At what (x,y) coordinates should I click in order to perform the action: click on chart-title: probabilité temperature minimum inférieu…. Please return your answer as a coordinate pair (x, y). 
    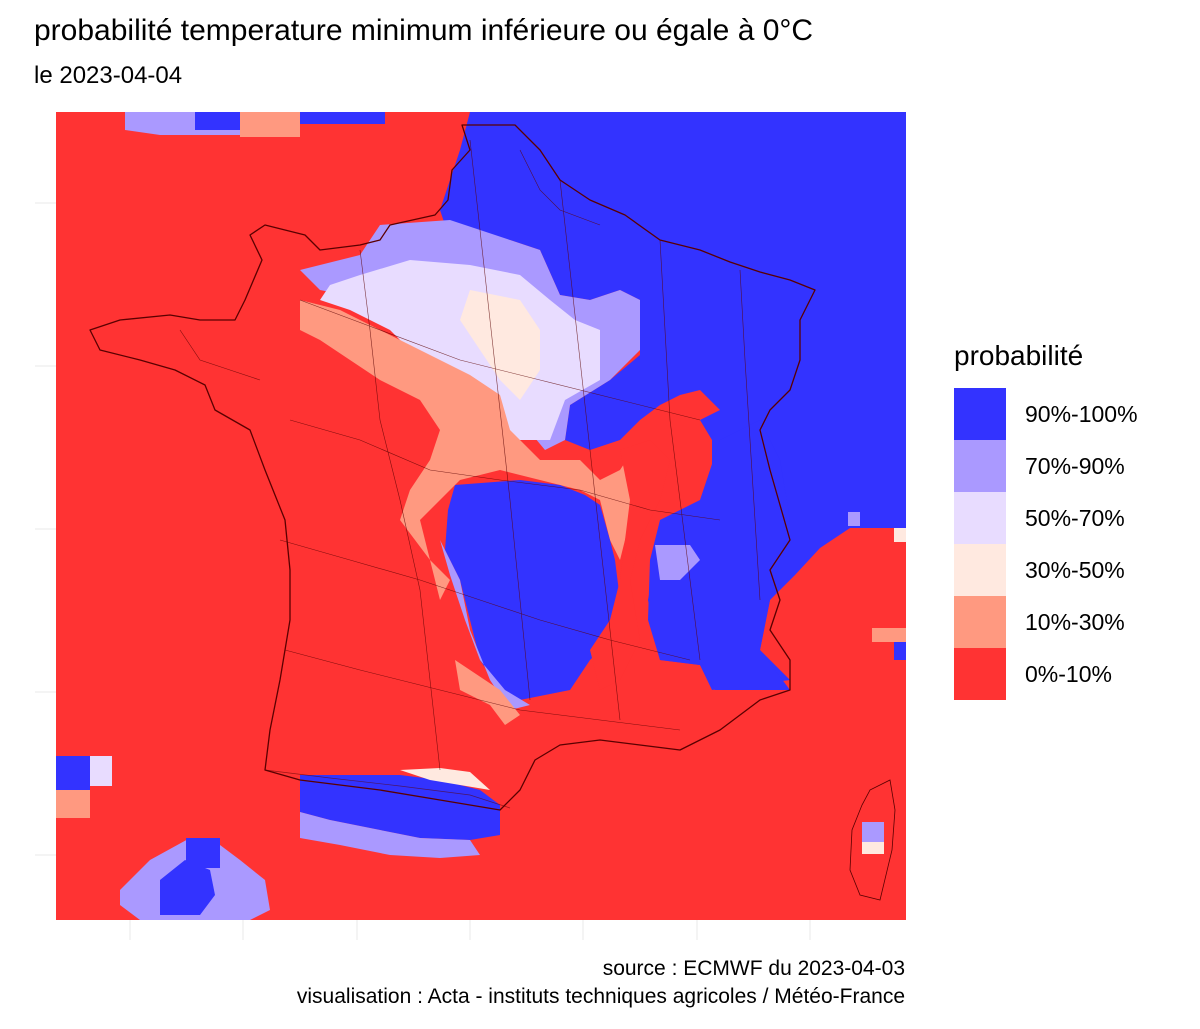
    Looking at the image, I should click on (424, 30).